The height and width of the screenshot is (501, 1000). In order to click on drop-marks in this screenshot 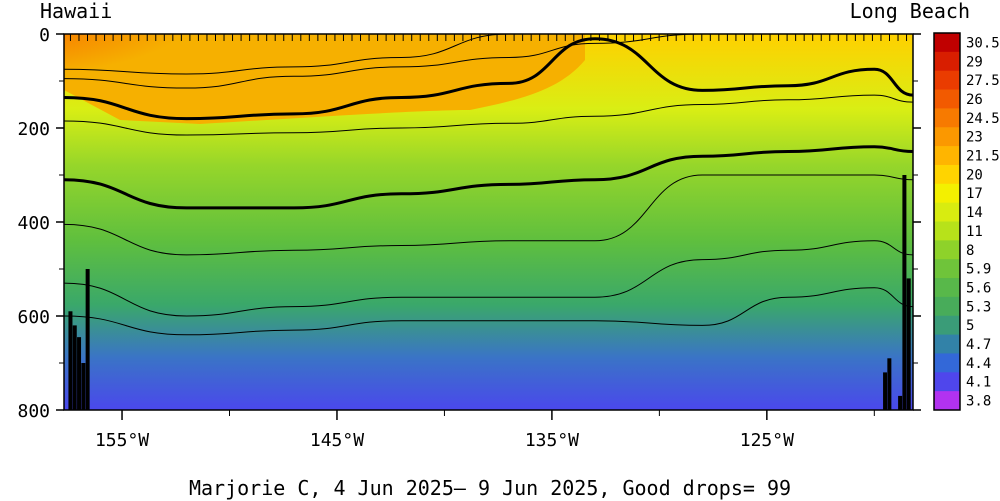, I will do `click(488, 37)`.